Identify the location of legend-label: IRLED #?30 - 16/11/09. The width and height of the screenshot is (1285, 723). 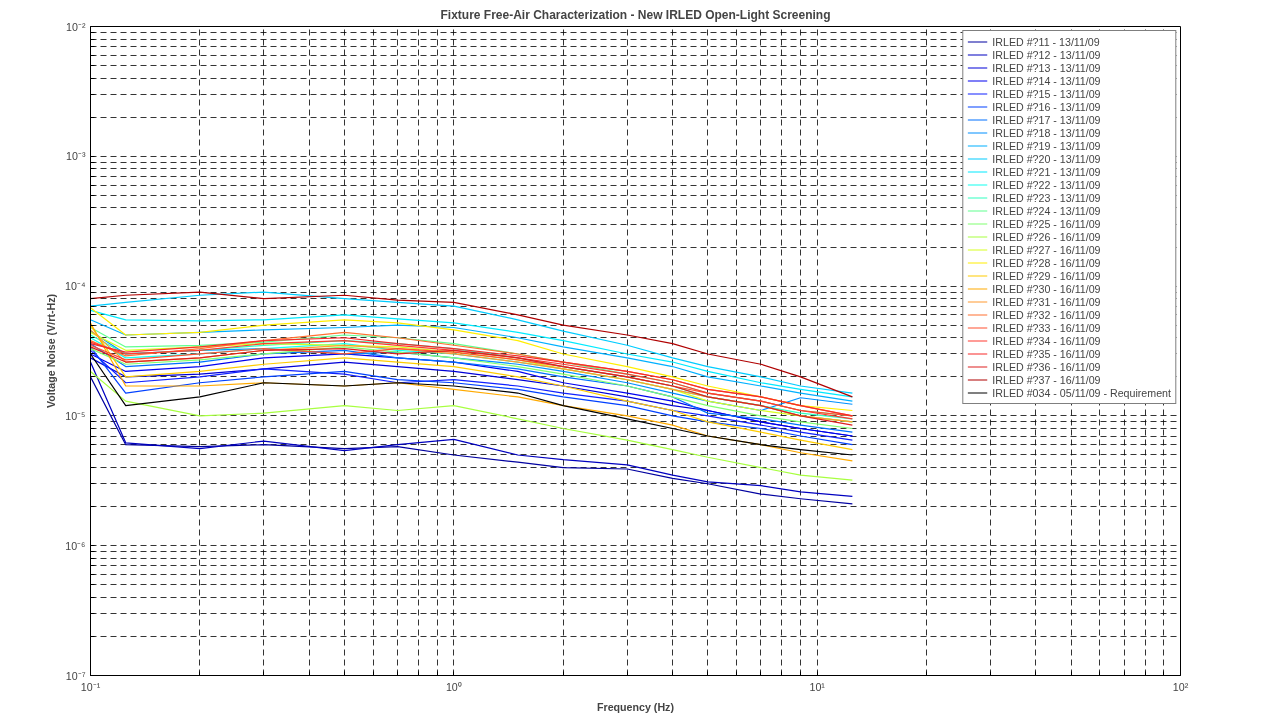
(1046, 288).